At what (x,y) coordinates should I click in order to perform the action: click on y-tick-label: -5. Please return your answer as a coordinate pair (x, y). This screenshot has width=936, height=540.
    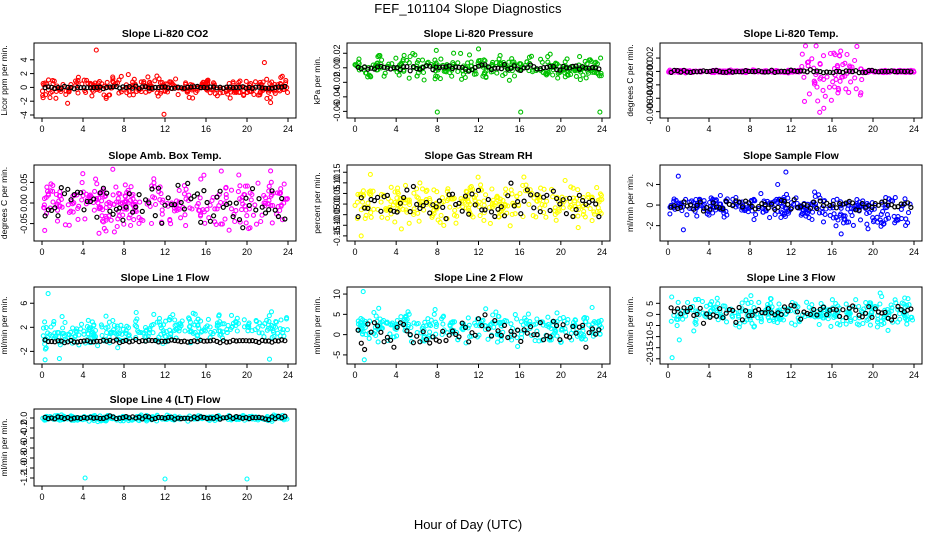
    Looking at the image, I should click on (650, 325).